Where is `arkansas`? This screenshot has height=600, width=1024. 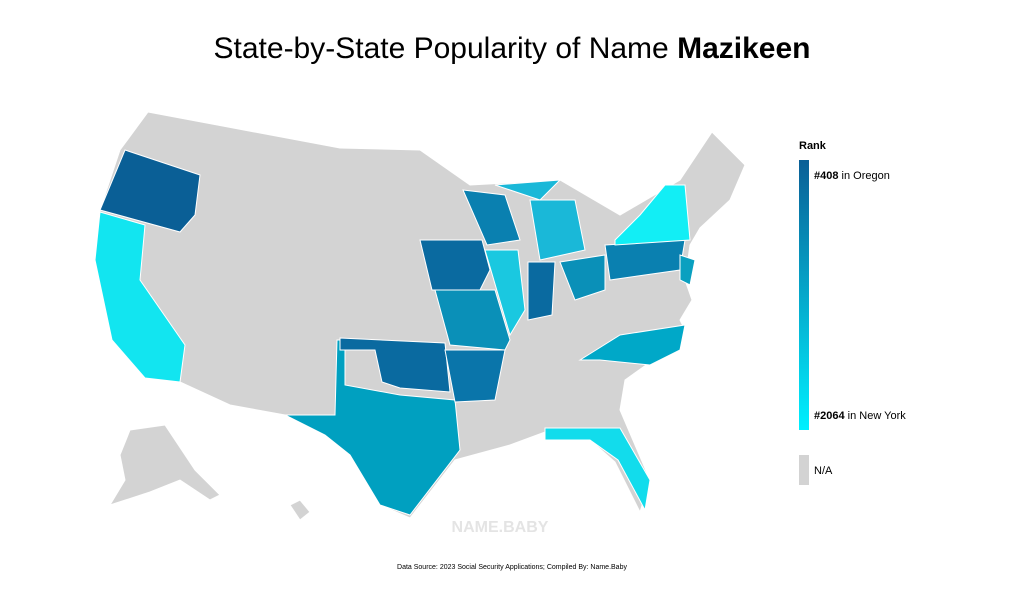
arkansas is located at coordinates (475, 376).